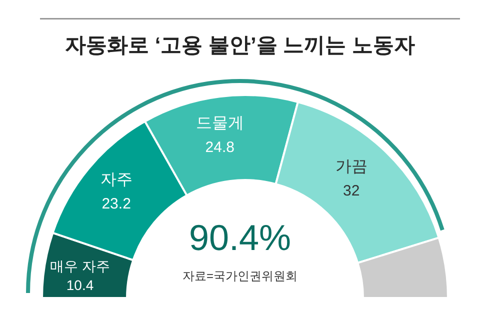  What do you see at coordinates (351, 167) in the screenshot?
I see `slice-label: 가끔` at bounding box center [351, 167].